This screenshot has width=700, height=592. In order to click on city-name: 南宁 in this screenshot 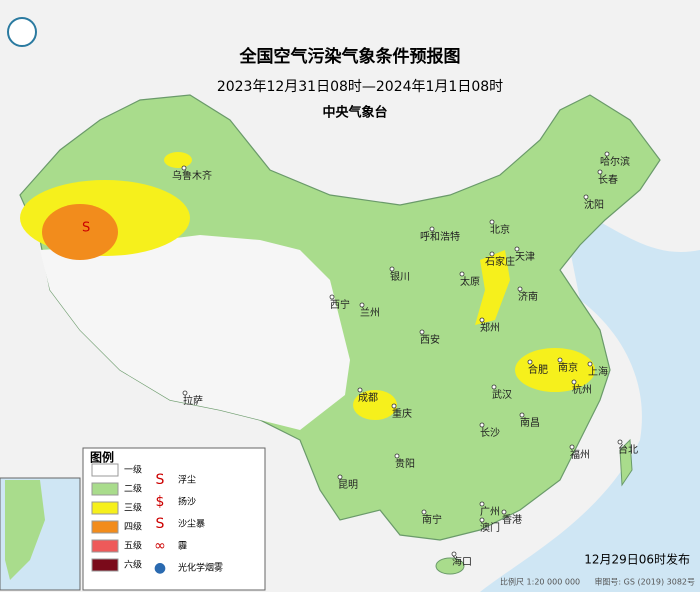, I will do `click(432, 519)`.